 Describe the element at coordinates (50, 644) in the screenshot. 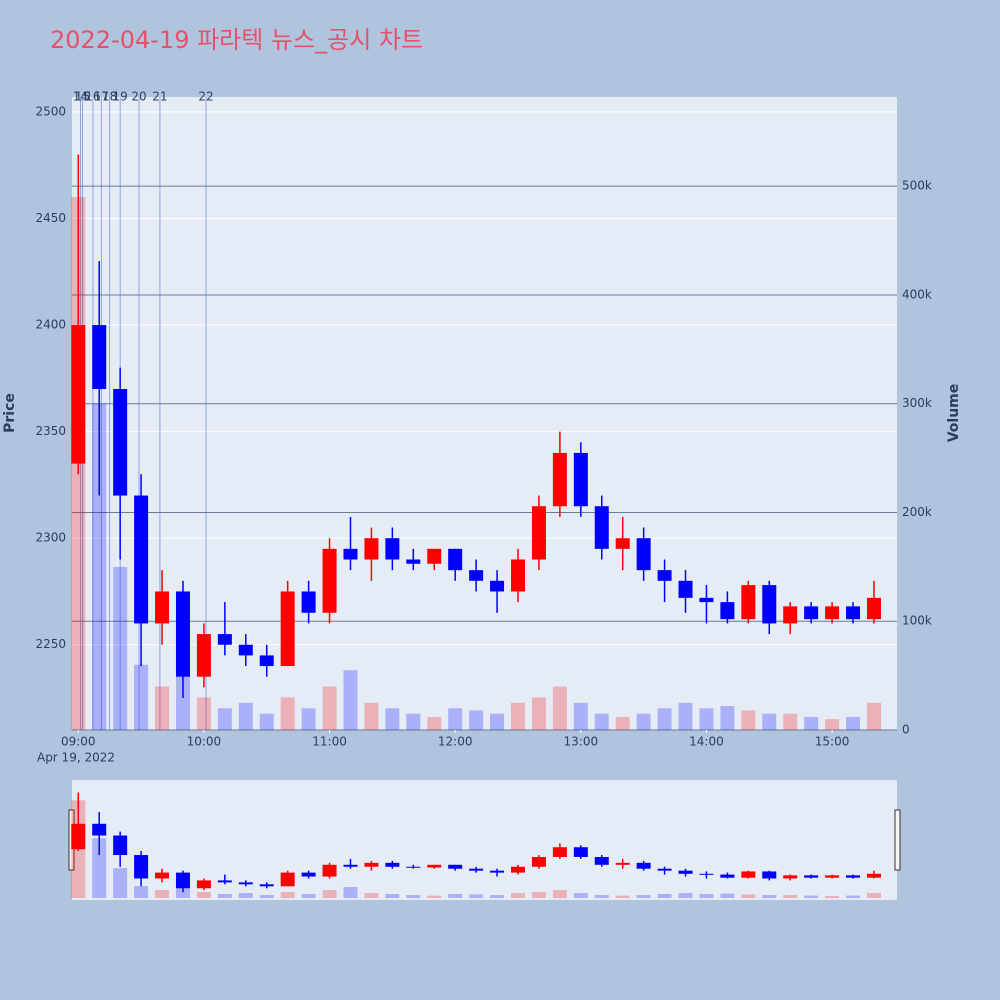

I see `y-tick-label: 2250` at that location.